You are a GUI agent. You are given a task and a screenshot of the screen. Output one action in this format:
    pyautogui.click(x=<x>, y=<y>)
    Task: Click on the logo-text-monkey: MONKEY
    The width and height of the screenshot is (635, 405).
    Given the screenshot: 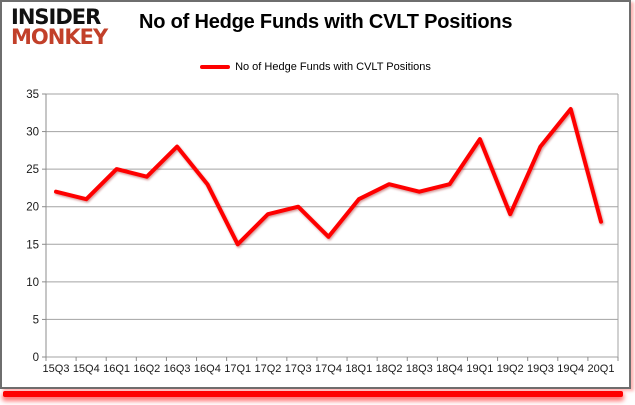 What is the action you would take?
    pyautogui.click(x=59, y=36)
    